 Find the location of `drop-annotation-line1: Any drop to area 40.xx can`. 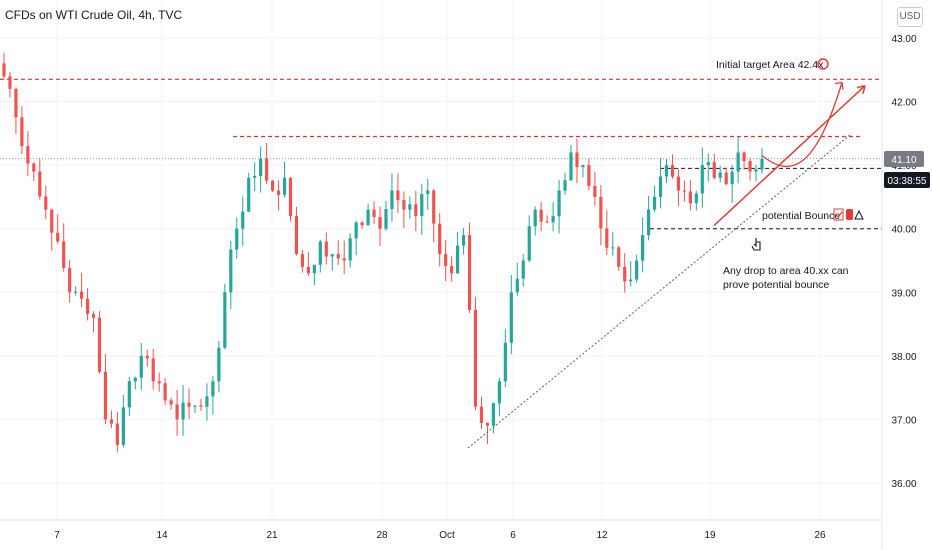

drop-annotation-line1: Any drop to area 40.xx can is located at coordinates (786, 271).